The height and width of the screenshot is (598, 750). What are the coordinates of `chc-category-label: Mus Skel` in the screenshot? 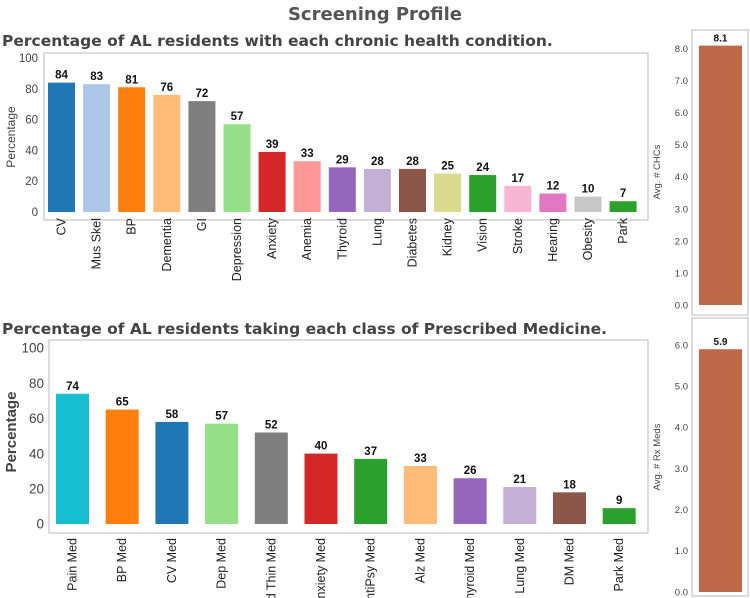 It's located at (97, 243).